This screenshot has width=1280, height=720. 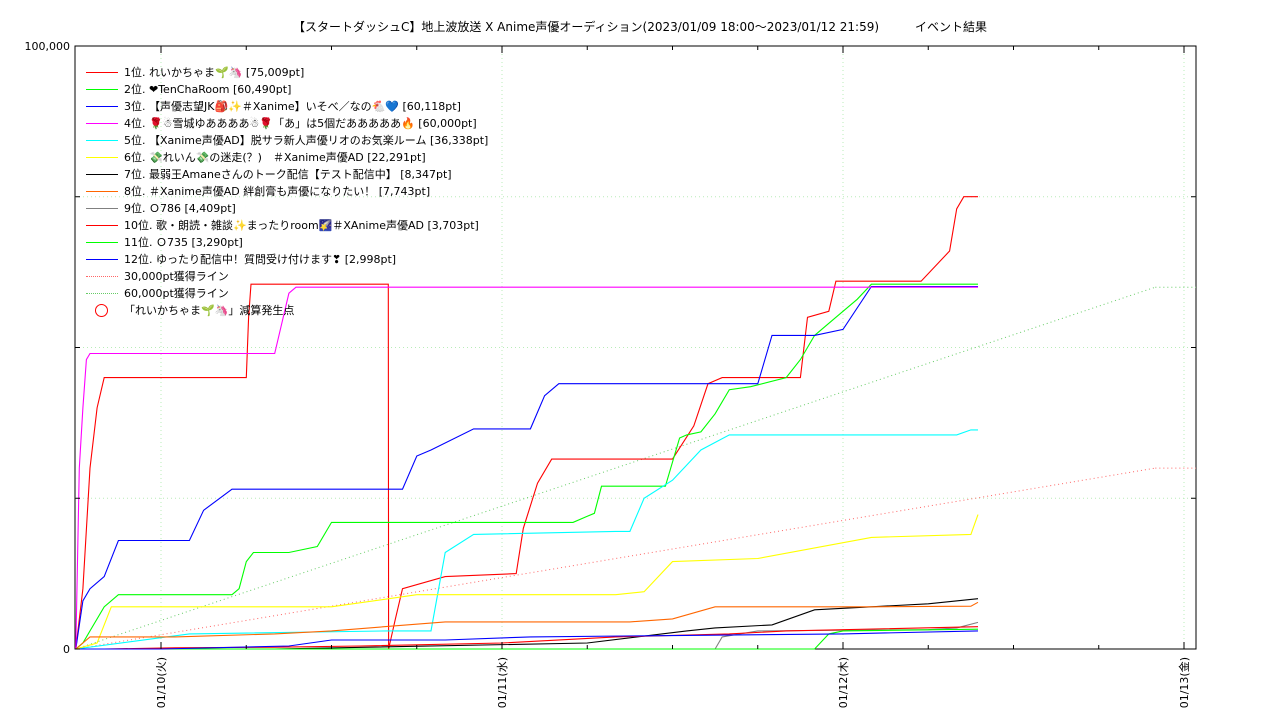 What do you see at coordinates (287, 241) in the screenshot?
I see `legend-item: 11位. Ｏ735 [3,290pt]` at bounding box center [287, 241].